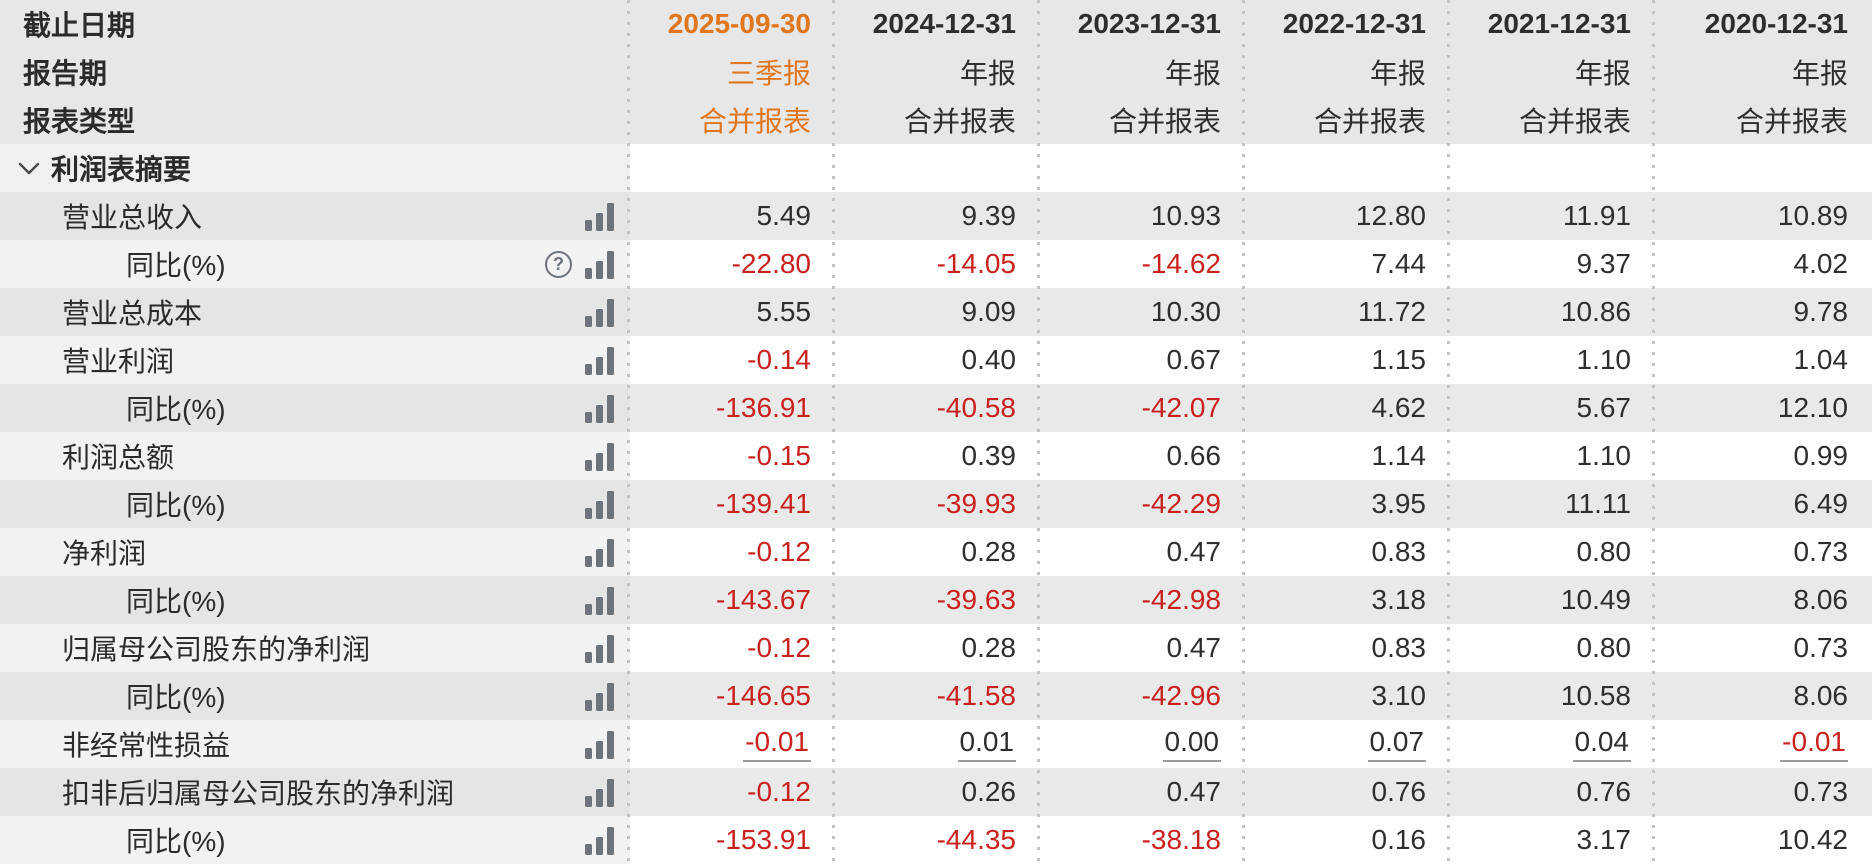  I want to click on value-cell: 4.02, so click(1763, 264).